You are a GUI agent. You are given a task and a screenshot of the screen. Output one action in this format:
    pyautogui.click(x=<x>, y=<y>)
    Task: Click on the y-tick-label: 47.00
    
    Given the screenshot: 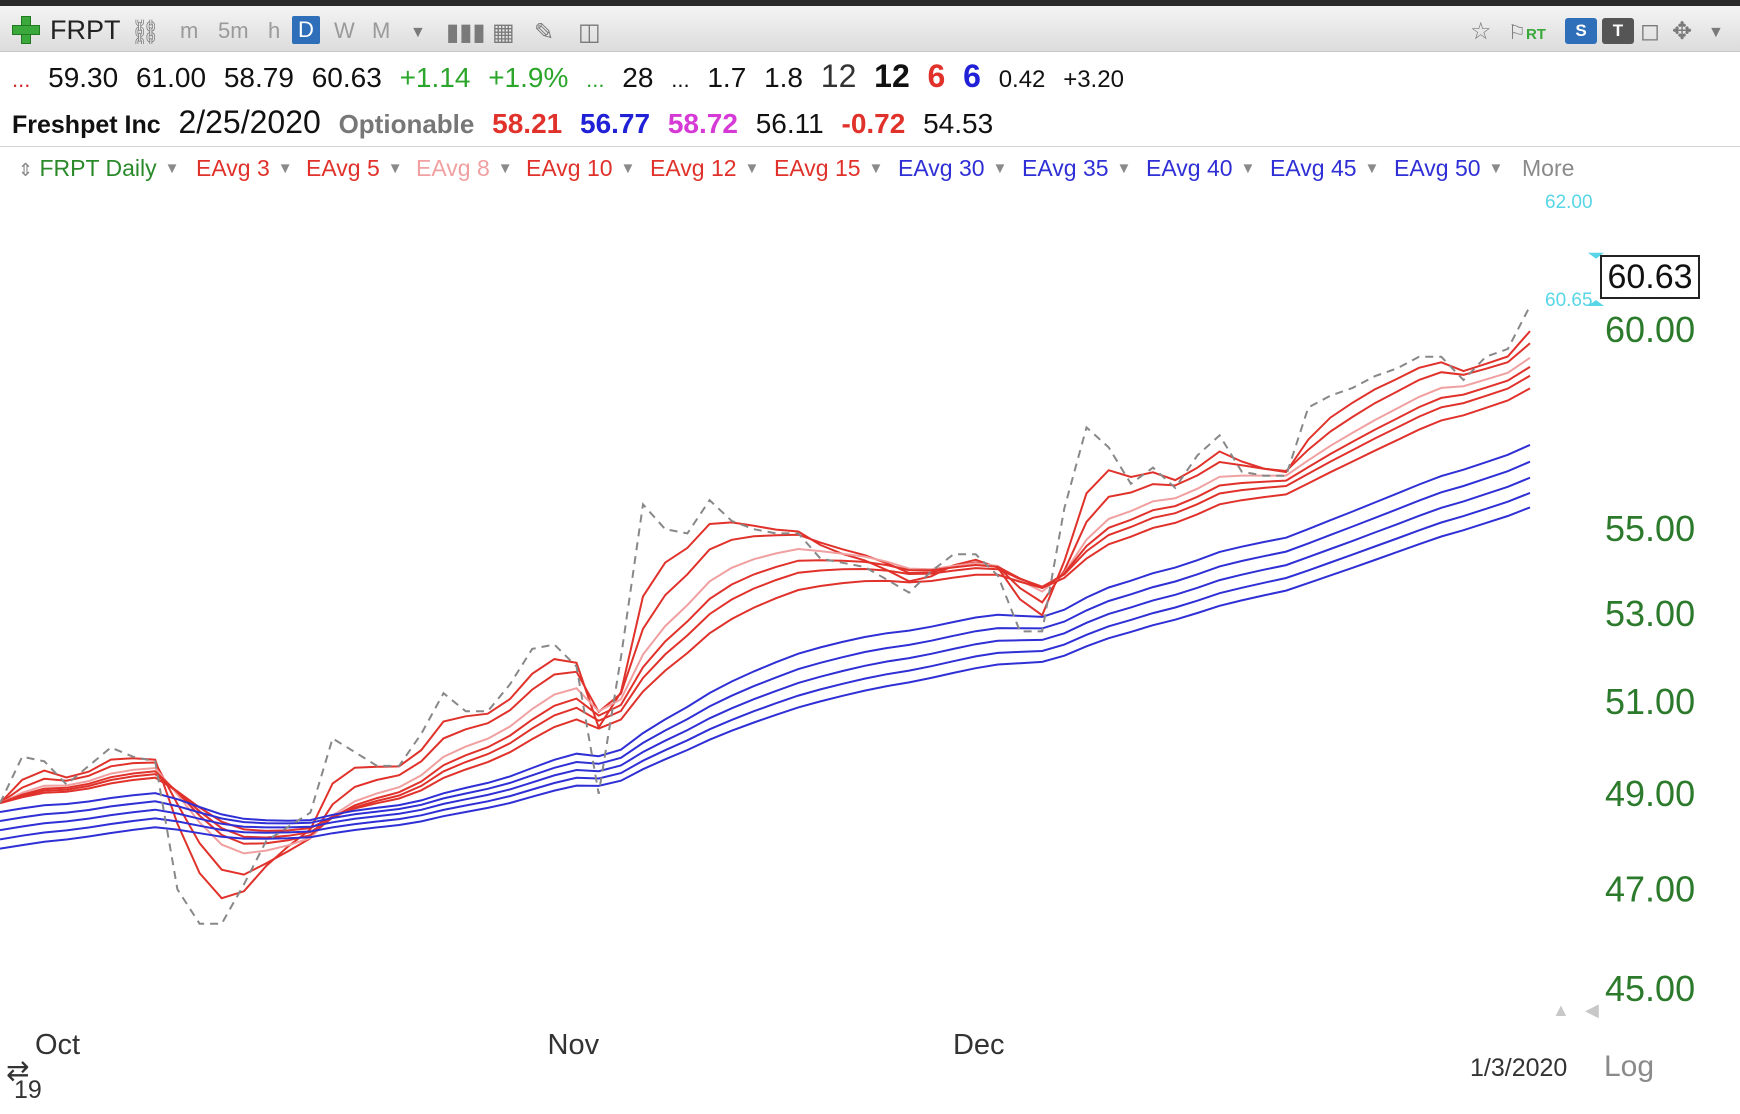 What is the action you would take?
    pyautogui.click(x=1650, y=888)
    